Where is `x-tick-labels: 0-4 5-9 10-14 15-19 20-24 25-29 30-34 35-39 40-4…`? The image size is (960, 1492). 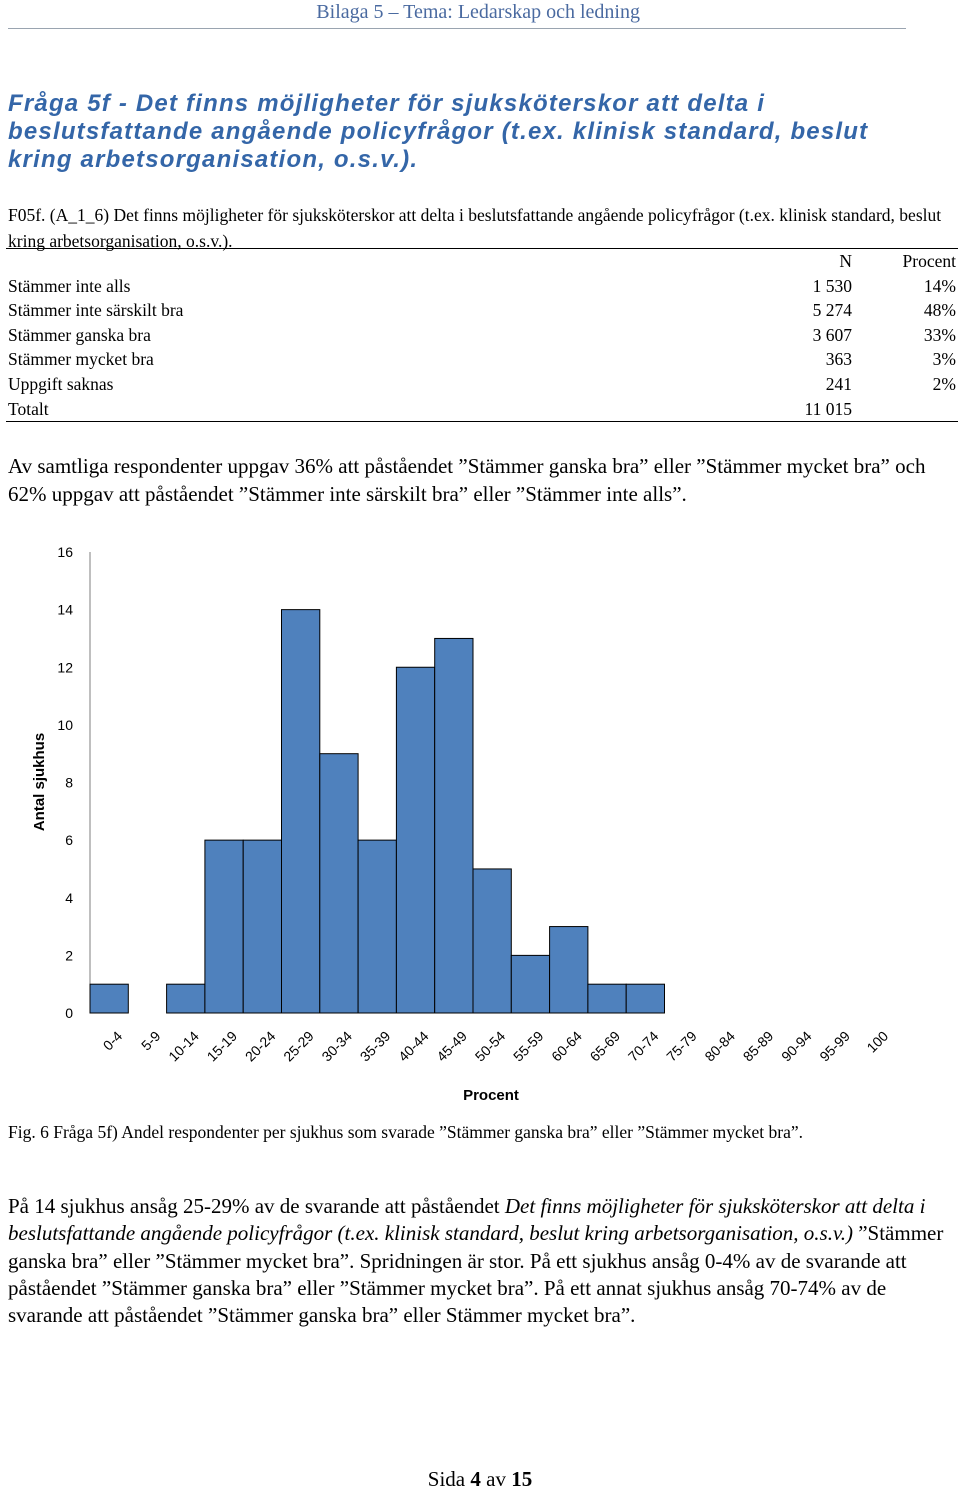 x-tick-labels: 0-4 5-9 10-14 15-19 20-24 25-29 30-34 35-39 40-4… is located at coordinates (496, 1046).